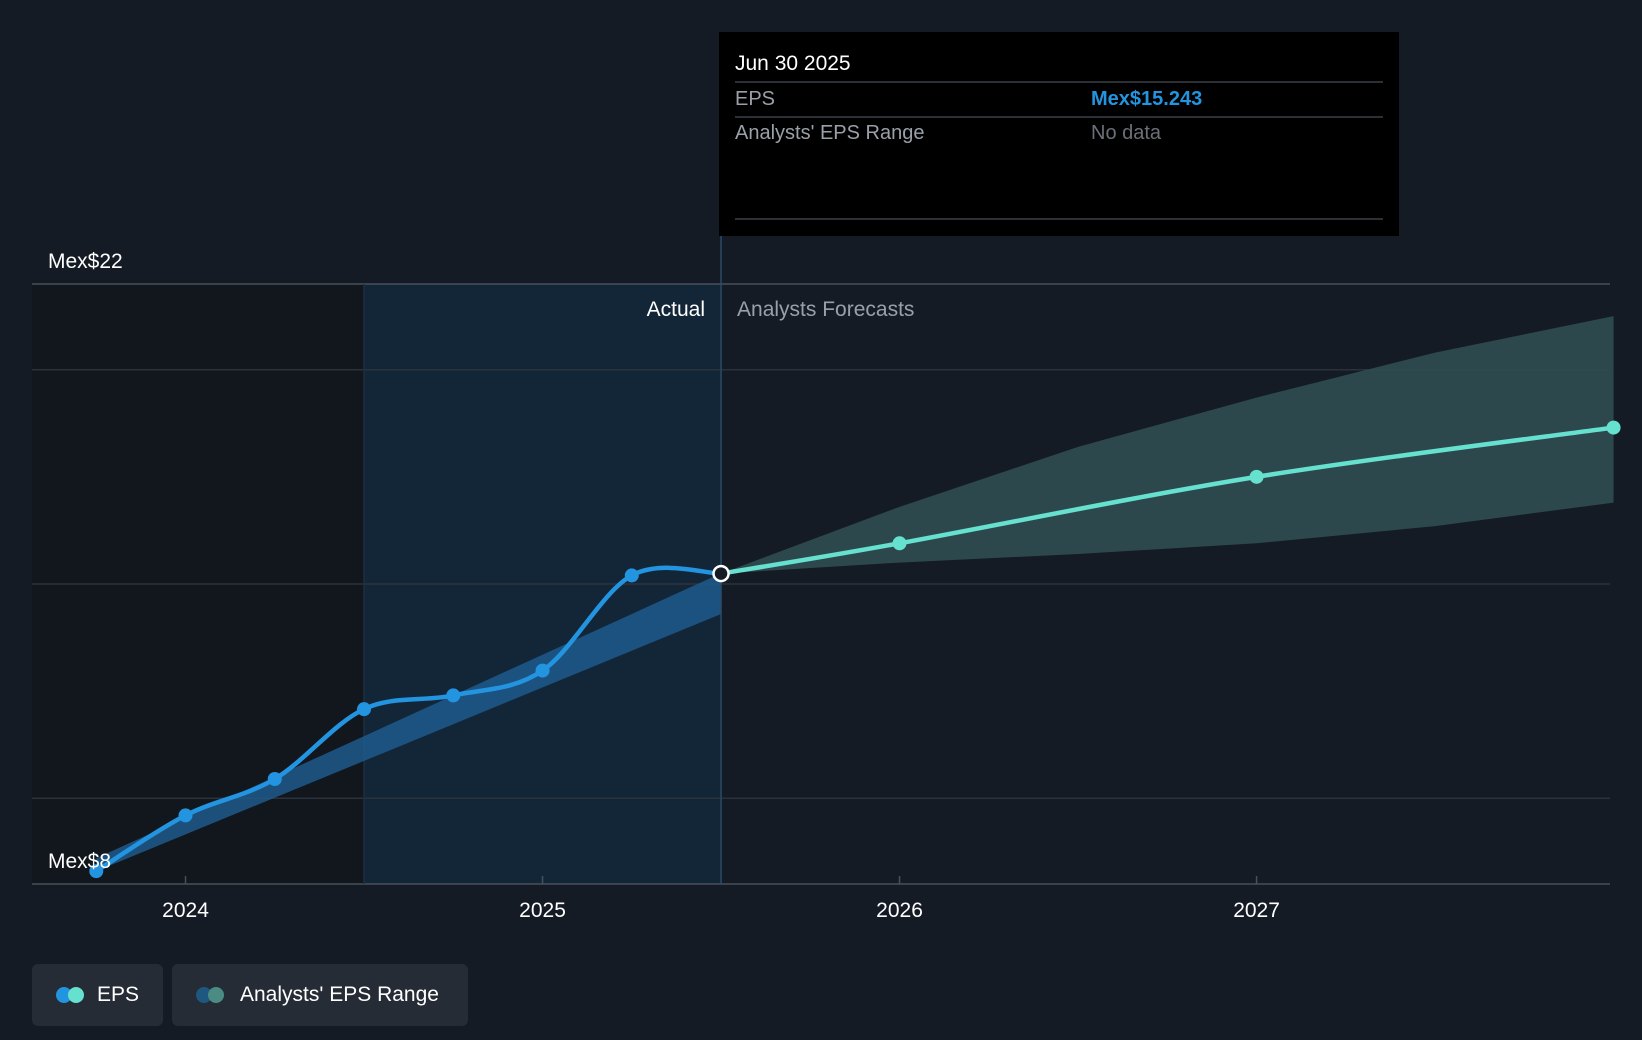  I want to click on actual-region-label: Actual, so click(676, 309).